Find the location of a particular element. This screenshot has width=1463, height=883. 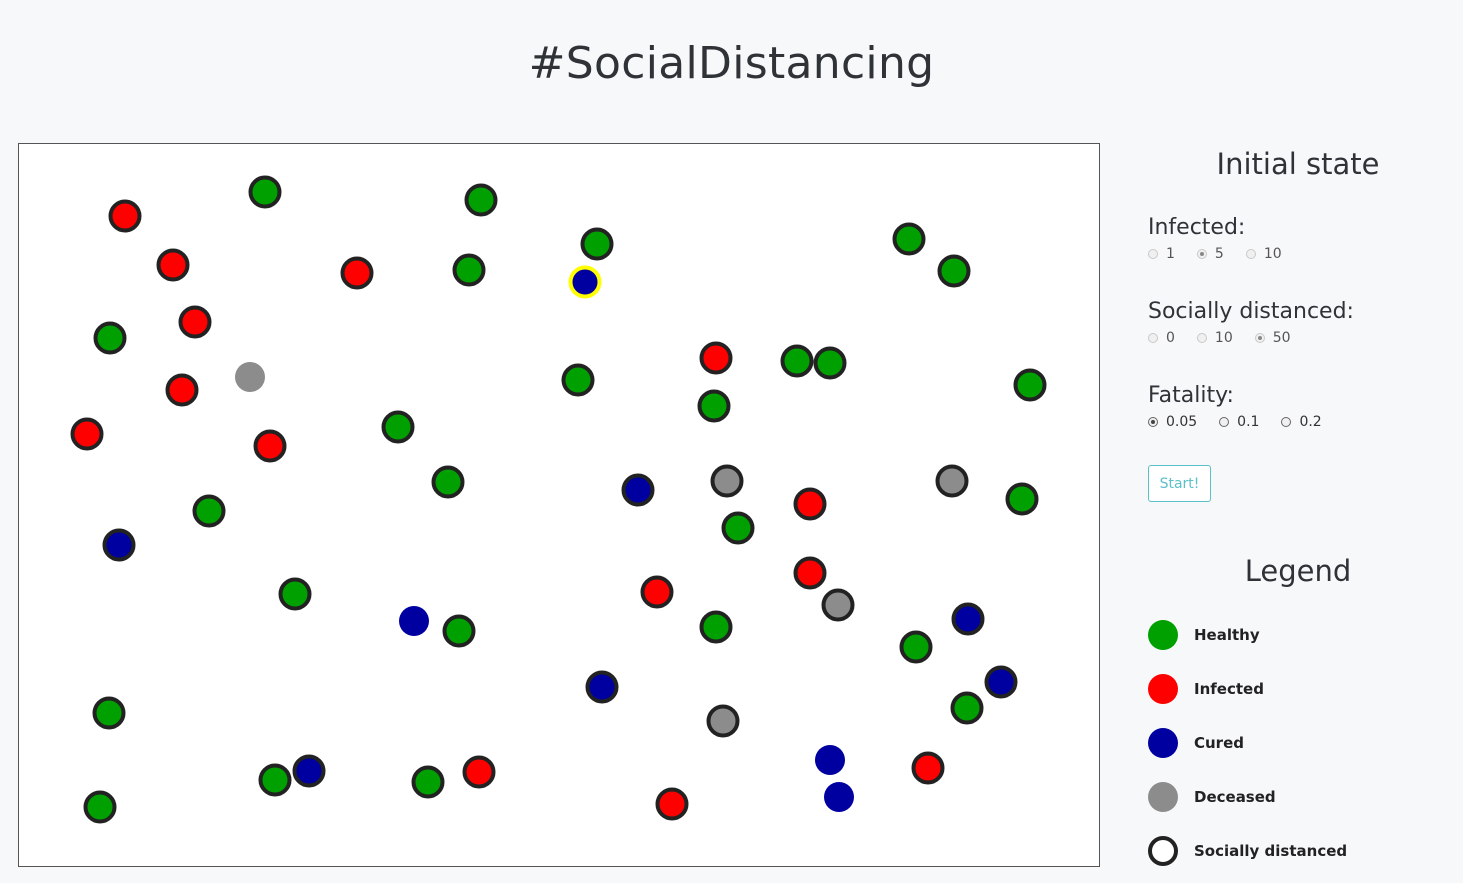

legend-swatch-infected is located at coordinates (1163, 689).